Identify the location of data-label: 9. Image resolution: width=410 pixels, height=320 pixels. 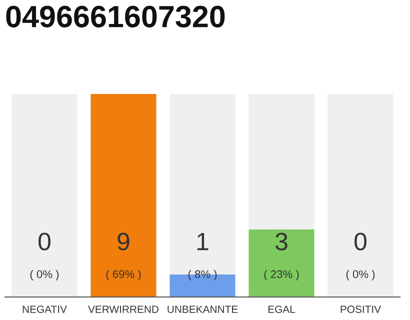
(124, 241).